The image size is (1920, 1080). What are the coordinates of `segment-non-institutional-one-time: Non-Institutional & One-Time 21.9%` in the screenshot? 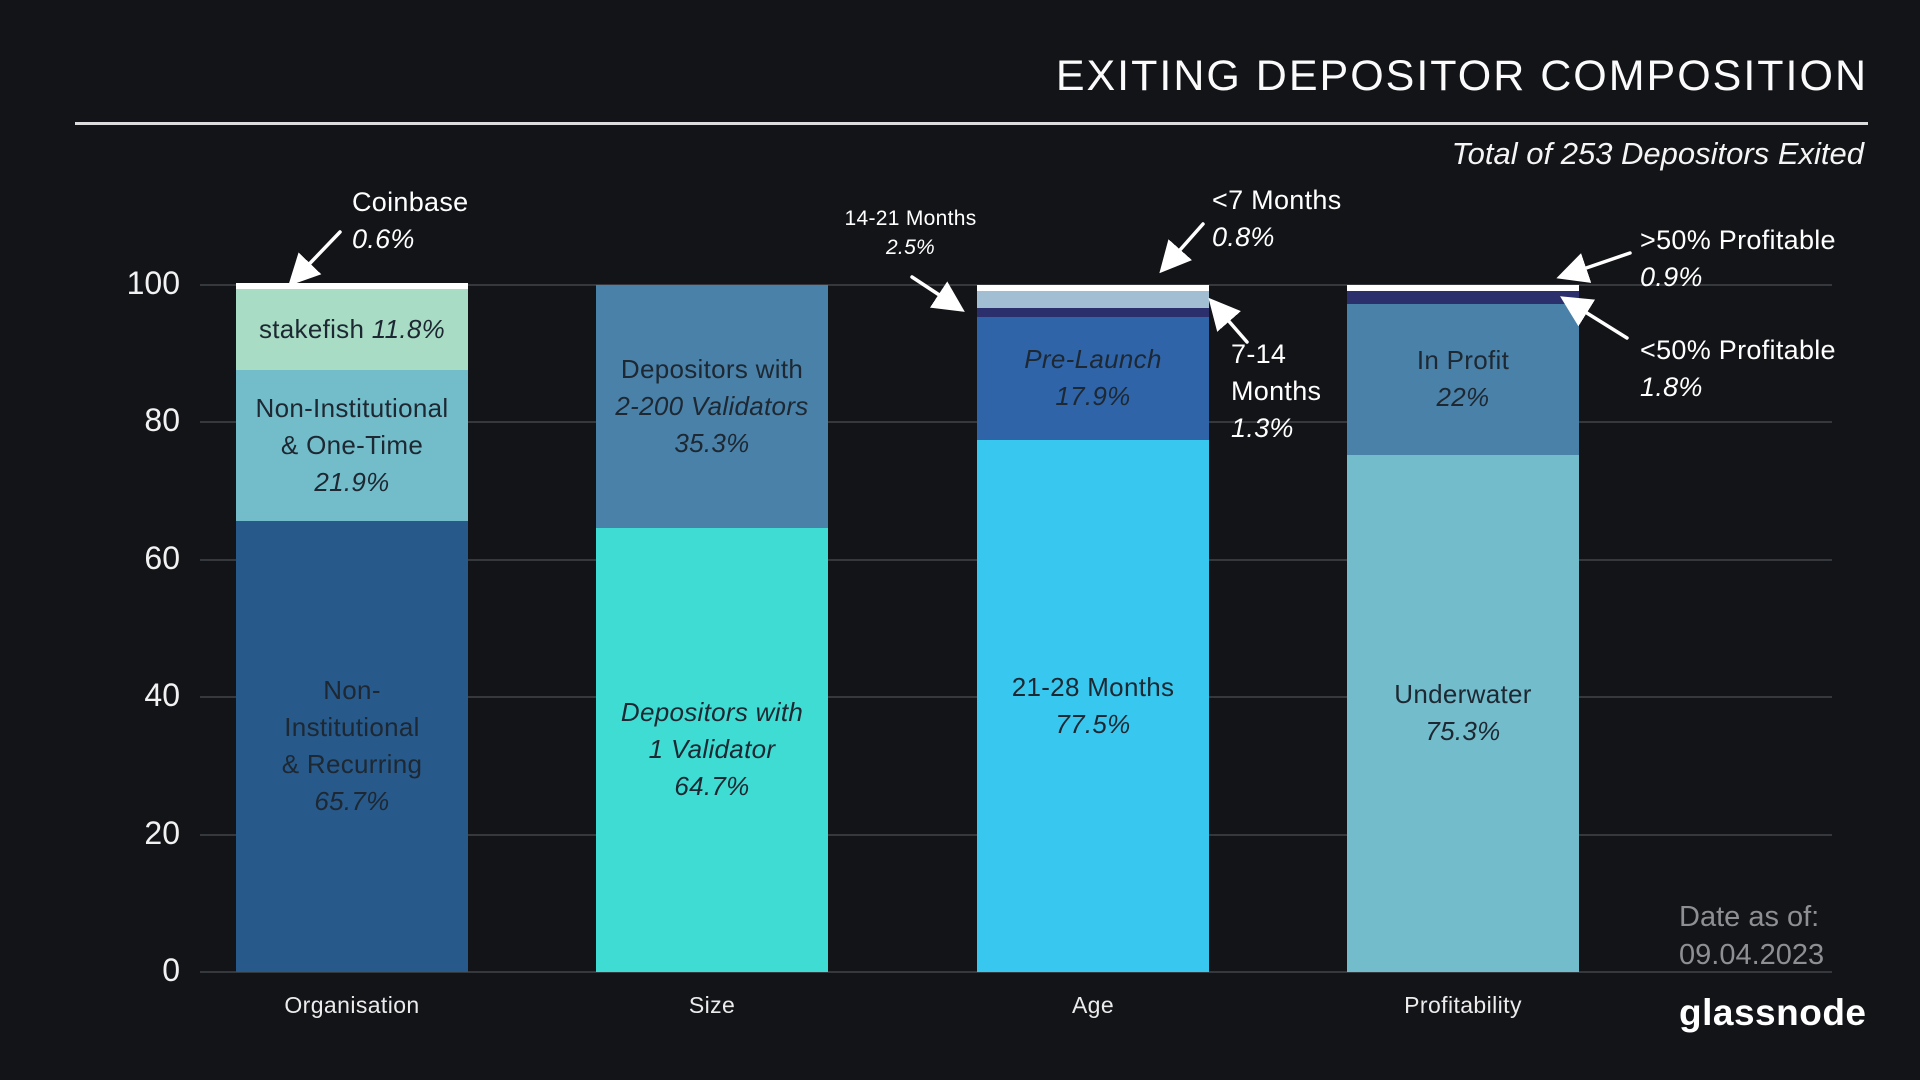 It's located at (352, 445).